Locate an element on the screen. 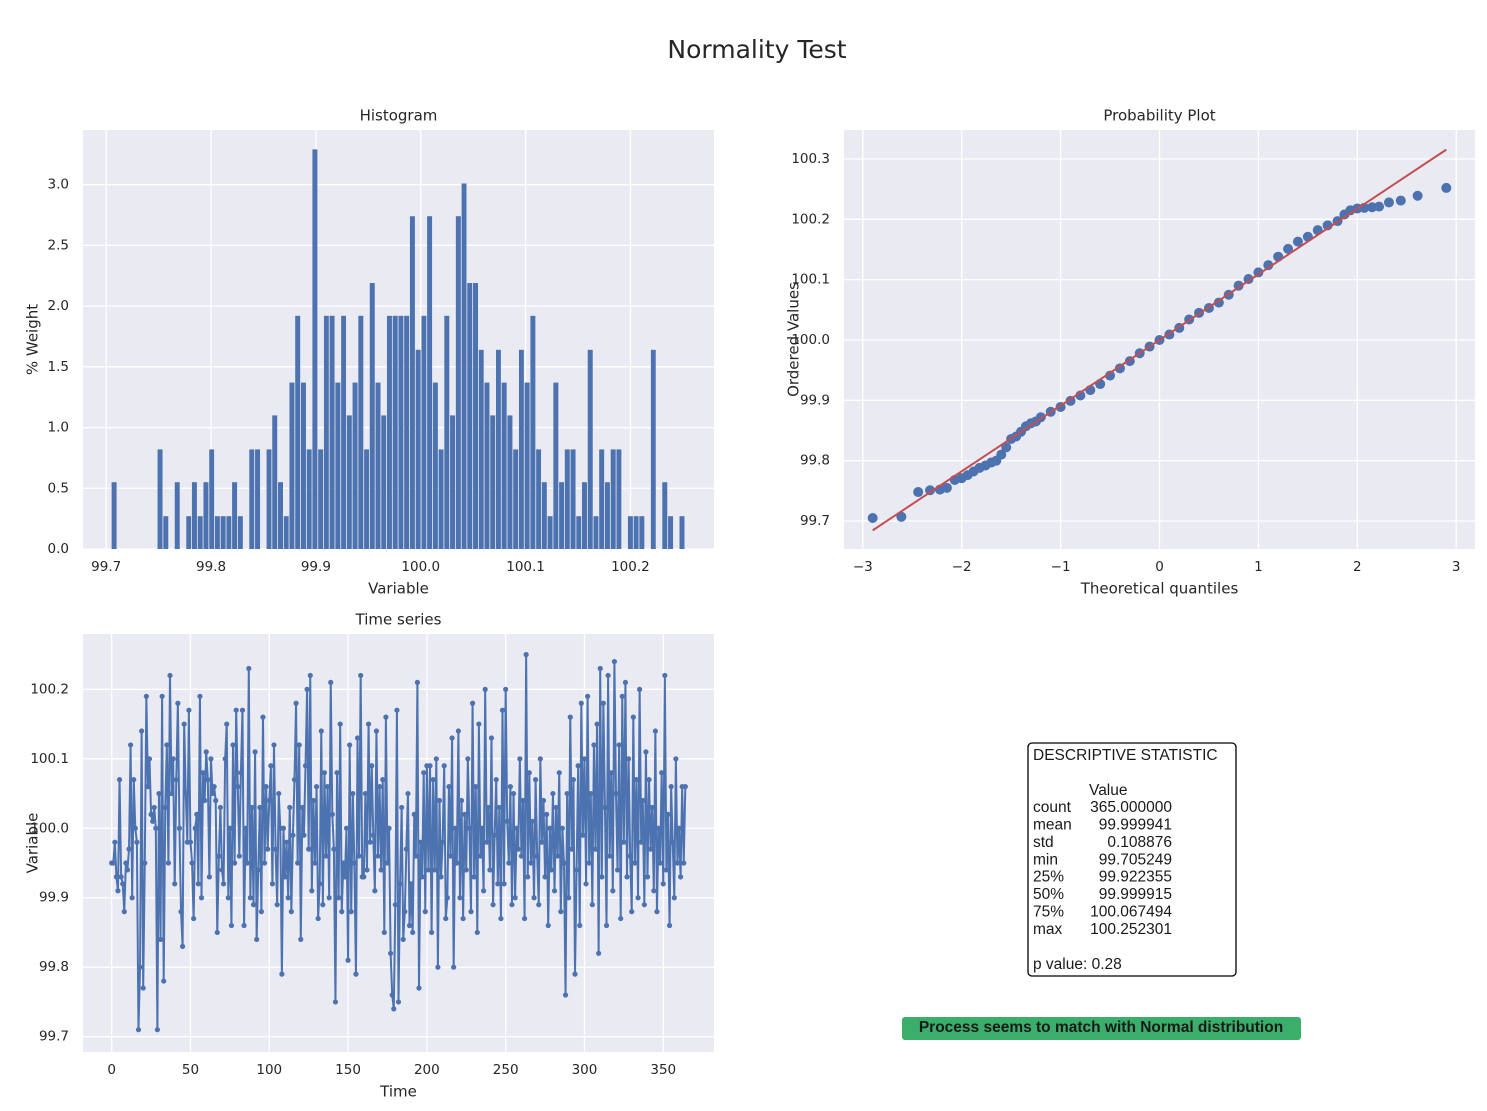 The image size is (1487, 1111). x-tick-label: 2 is located at coordinates (1357, 567).